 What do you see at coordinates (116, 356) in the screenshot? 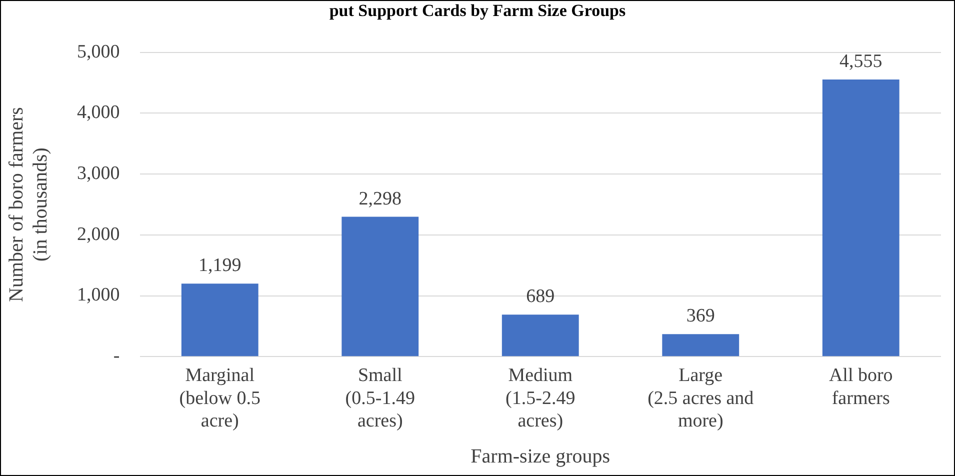
I see `y-tick-label: -` at bounding box center [116, 356].